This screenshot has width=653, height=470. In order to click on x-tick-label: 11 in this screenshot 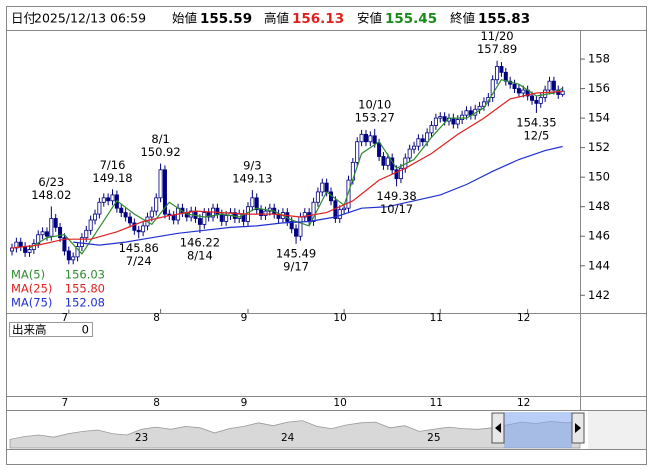, I will do `click(436, 403)`.